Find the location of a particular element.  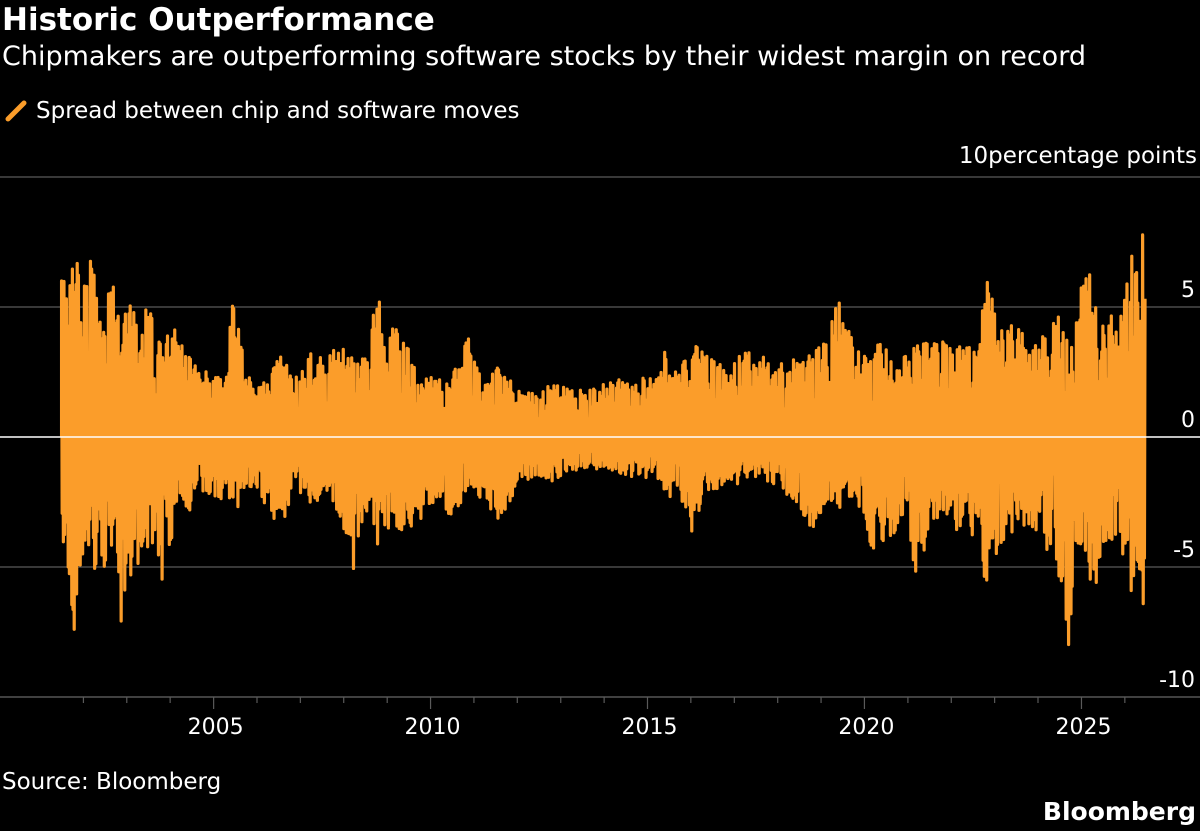

y-tick-label: 0 is located at coordinates (1188, 420).